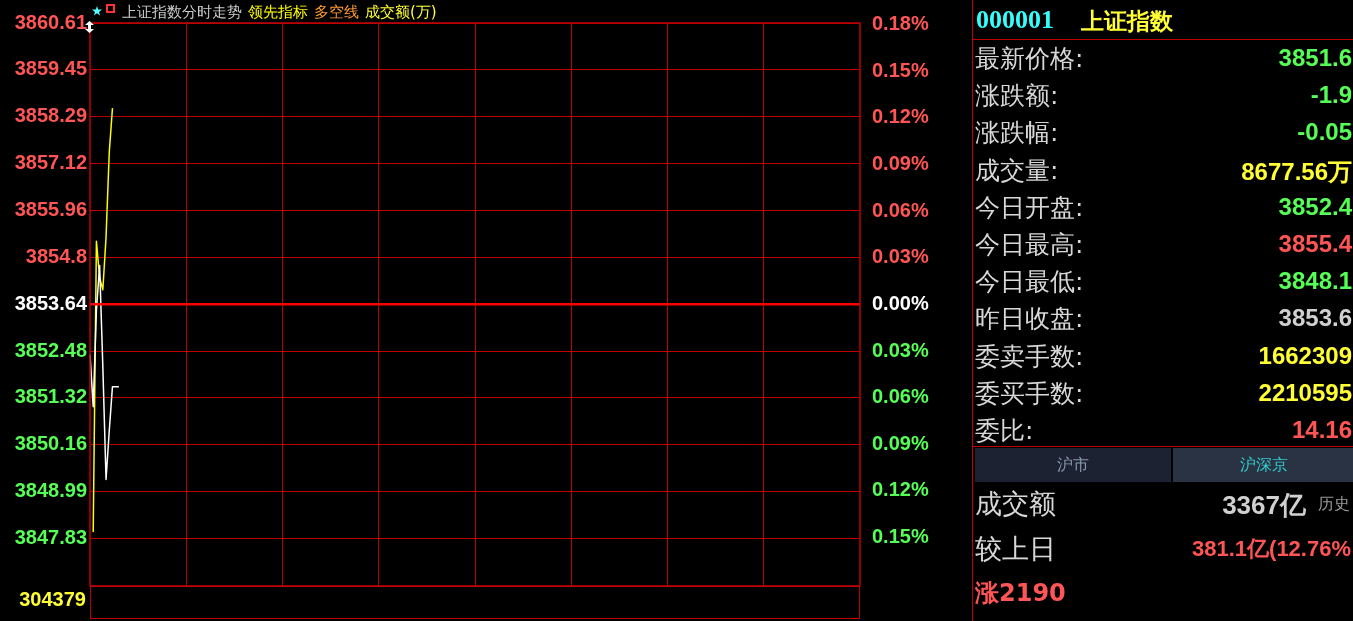 Image resolution: width=1353 pixels, height=621 pixels. Describe the element at coordinates (1315, 318) in the screenshot. I see `text: 3853.6` at that location.